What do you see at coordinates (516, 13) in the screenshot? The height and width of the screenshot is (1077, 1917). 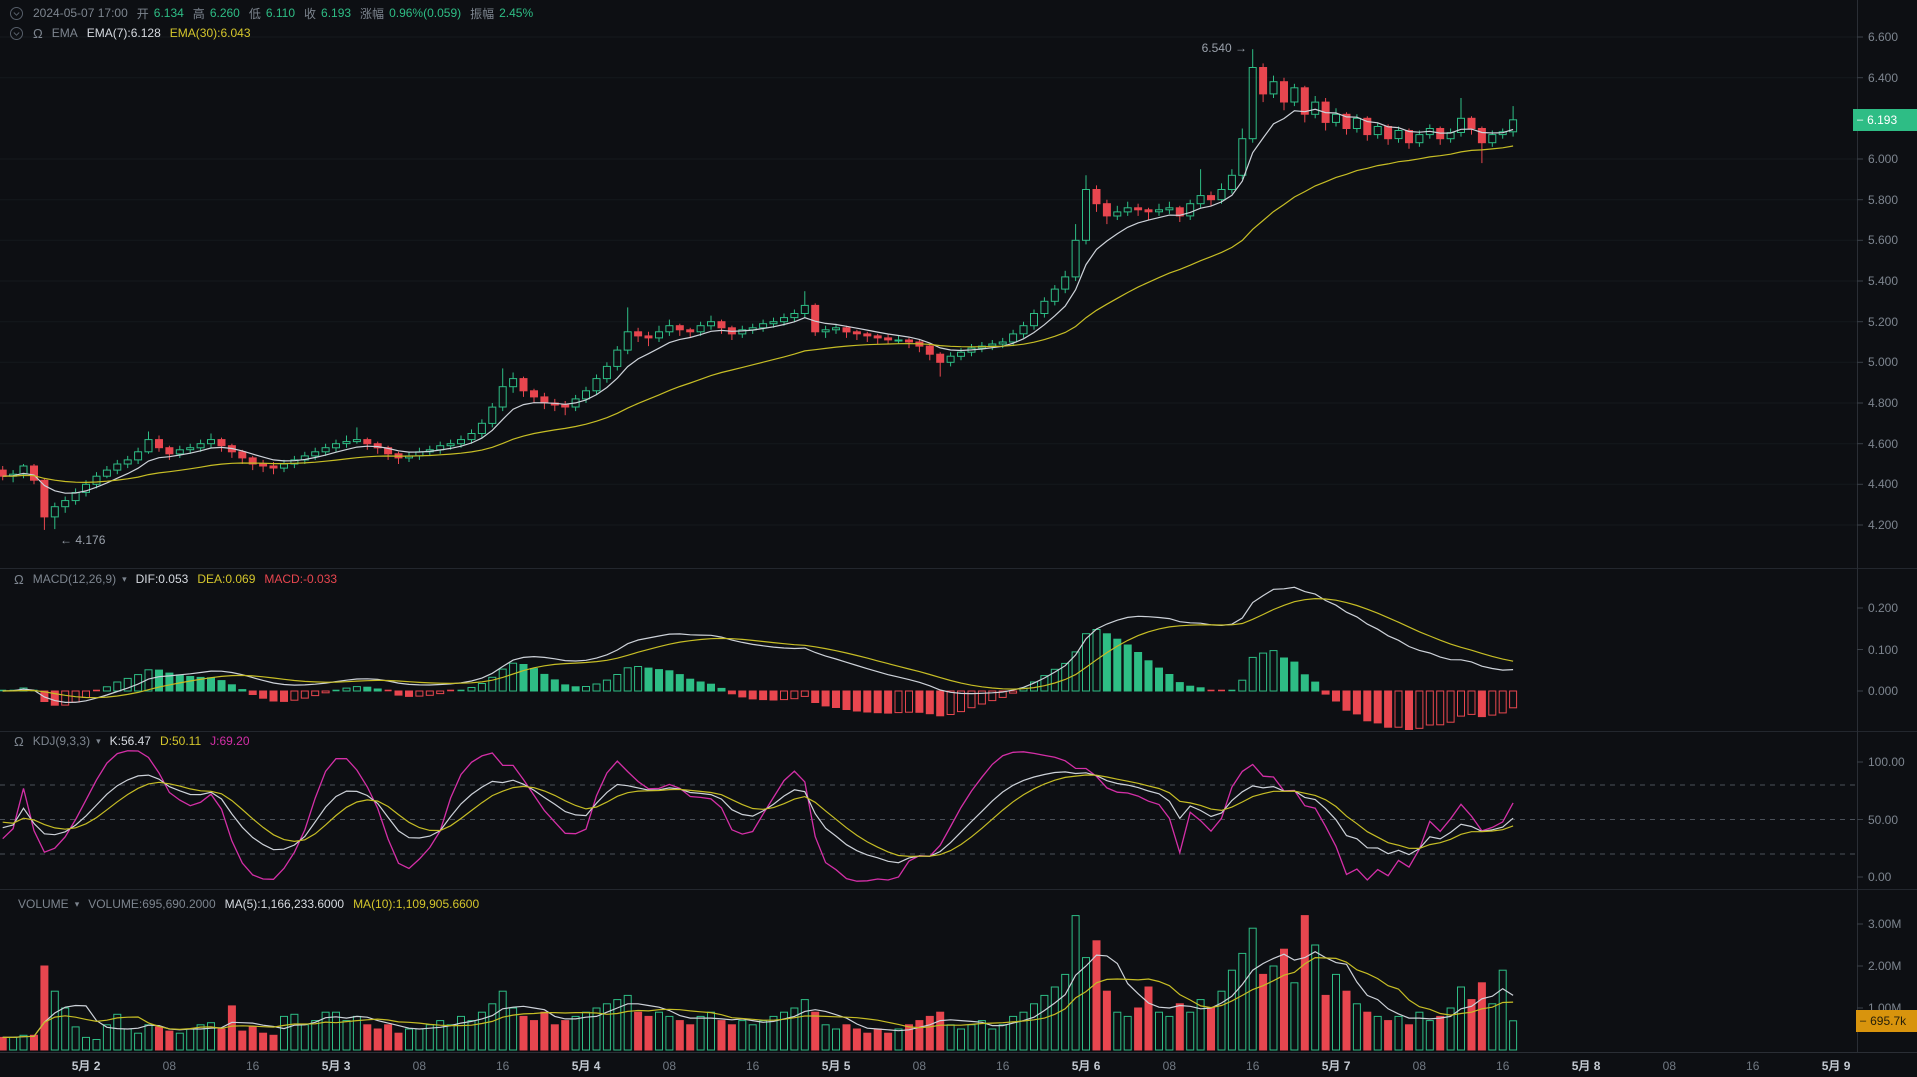 I see `amplitude-value: 2.45%` at bounding box center [516, 13].